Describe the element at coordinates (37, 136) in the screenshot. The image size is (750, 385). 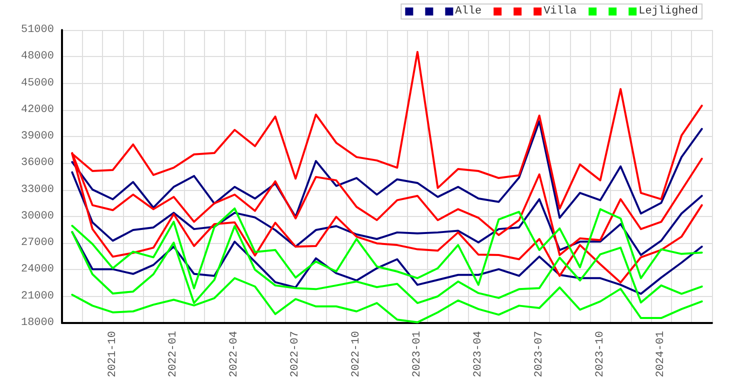
I see `y-tick-label: 39000` at that location.